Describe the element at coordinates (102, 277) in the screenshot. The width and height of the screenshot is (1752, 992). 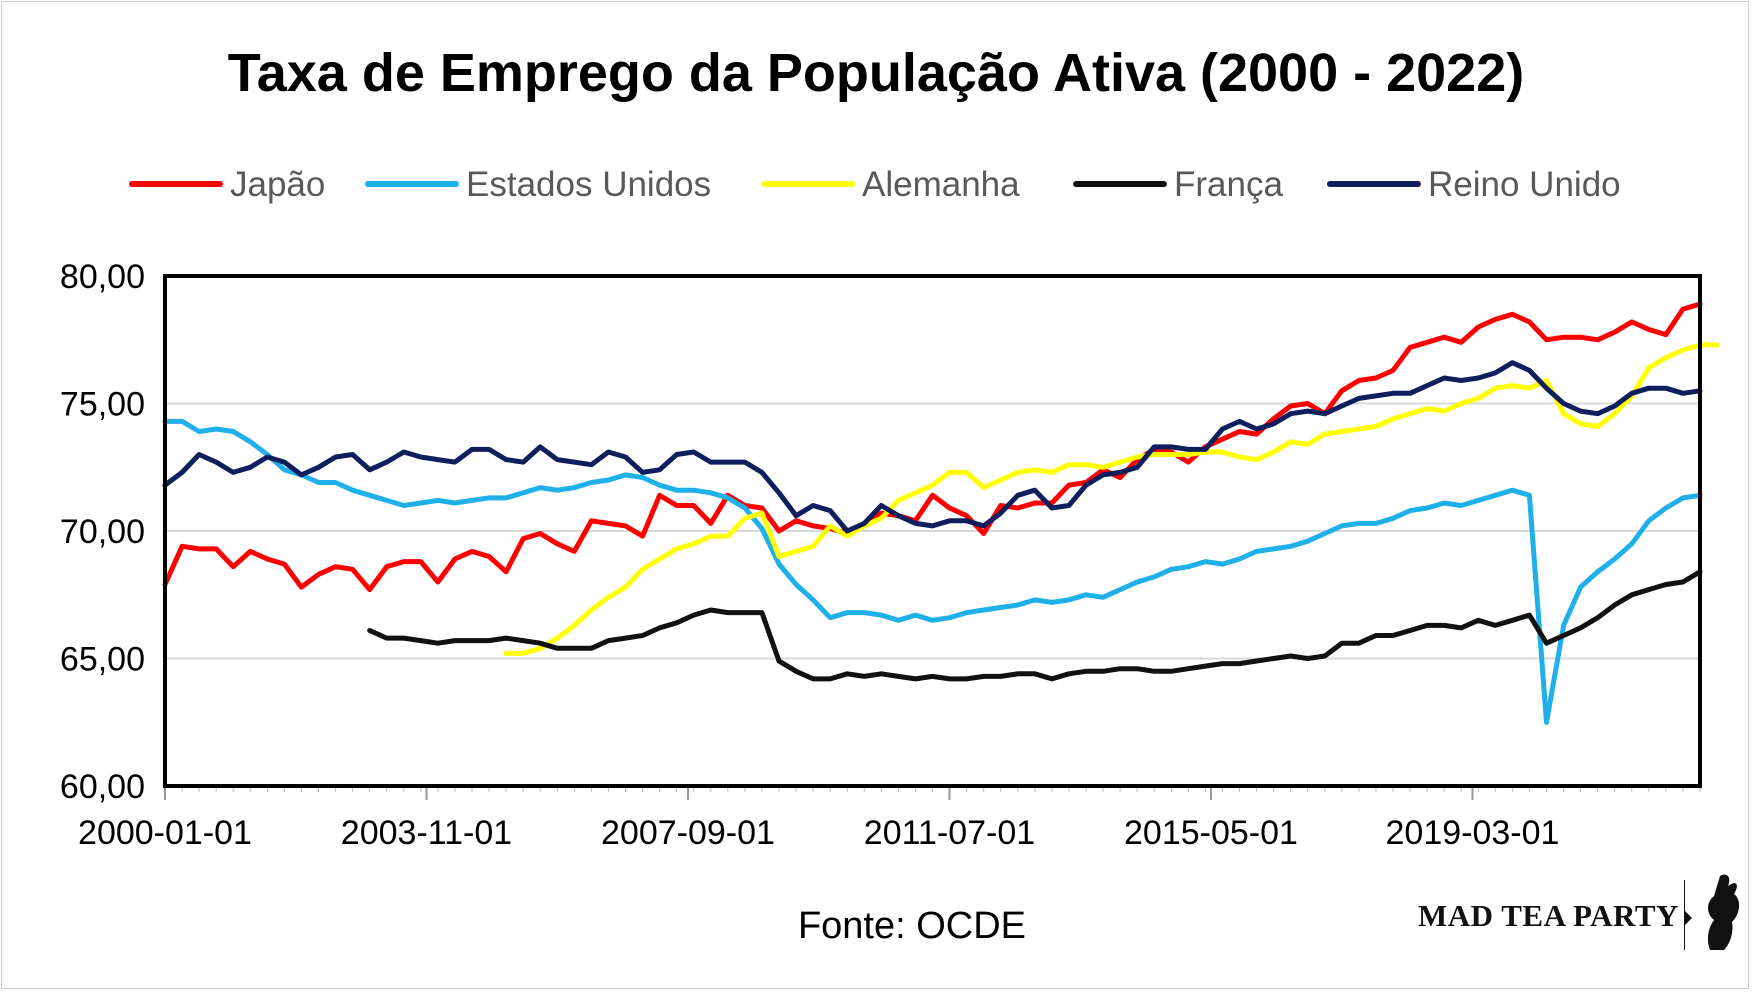
I see `y-tick-label: 80,00` at that location.